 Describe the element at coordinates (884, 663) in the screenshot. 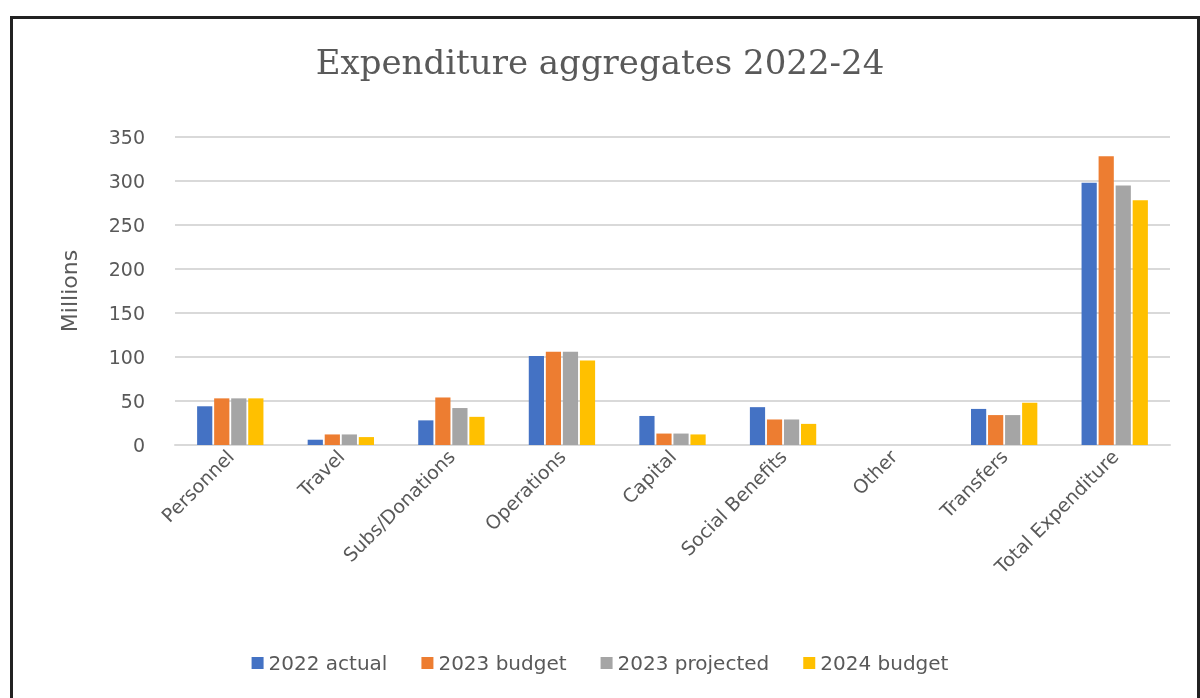

I see `legend-label: 2024 budget` at that location.